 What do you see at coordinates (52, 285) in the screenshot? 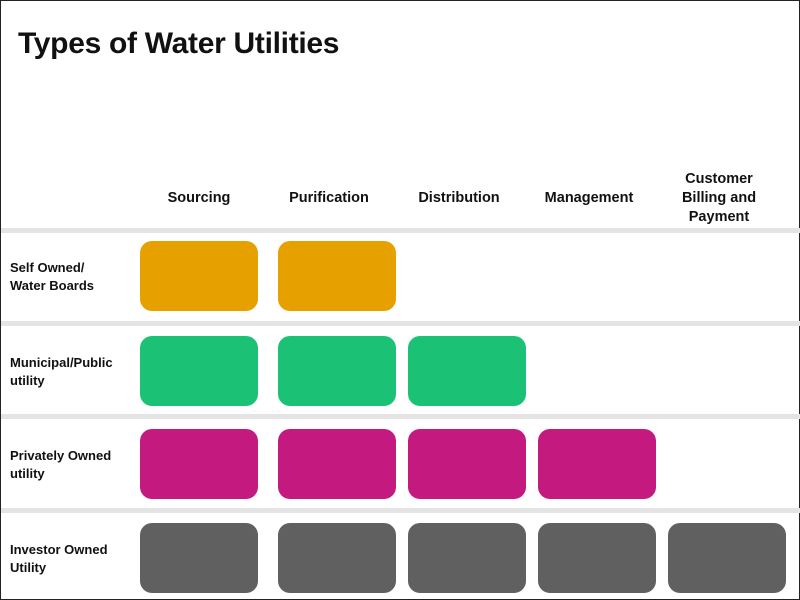
I see `row-label-line: Water Boards` at bounding box center [52, 285].